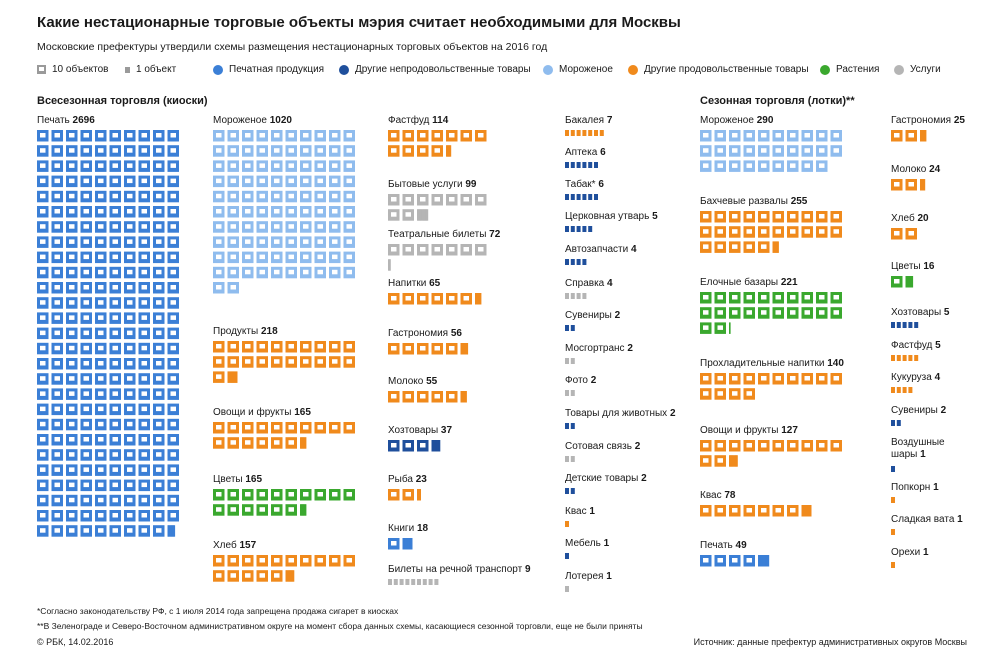  Describe the element at coordinates (726, 69) in the screenshot. I see `legend-label: Другие продовольственные товары` at that location.